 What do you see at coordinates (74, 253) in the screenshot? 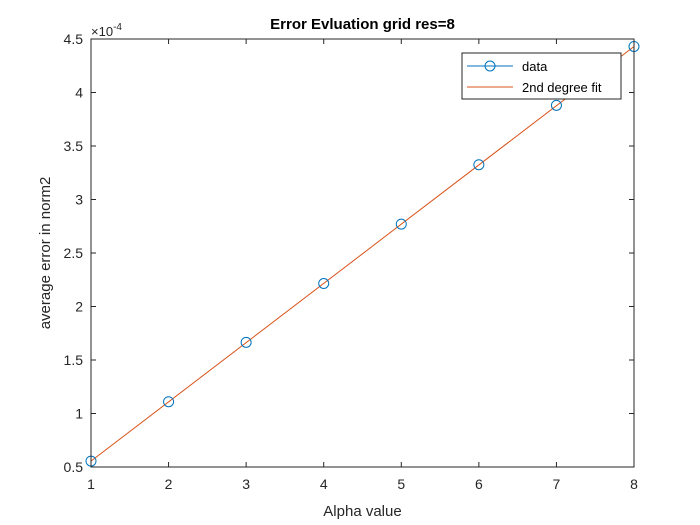
I see `y-tick-label: 2.5` at bounding box center [74, 253].